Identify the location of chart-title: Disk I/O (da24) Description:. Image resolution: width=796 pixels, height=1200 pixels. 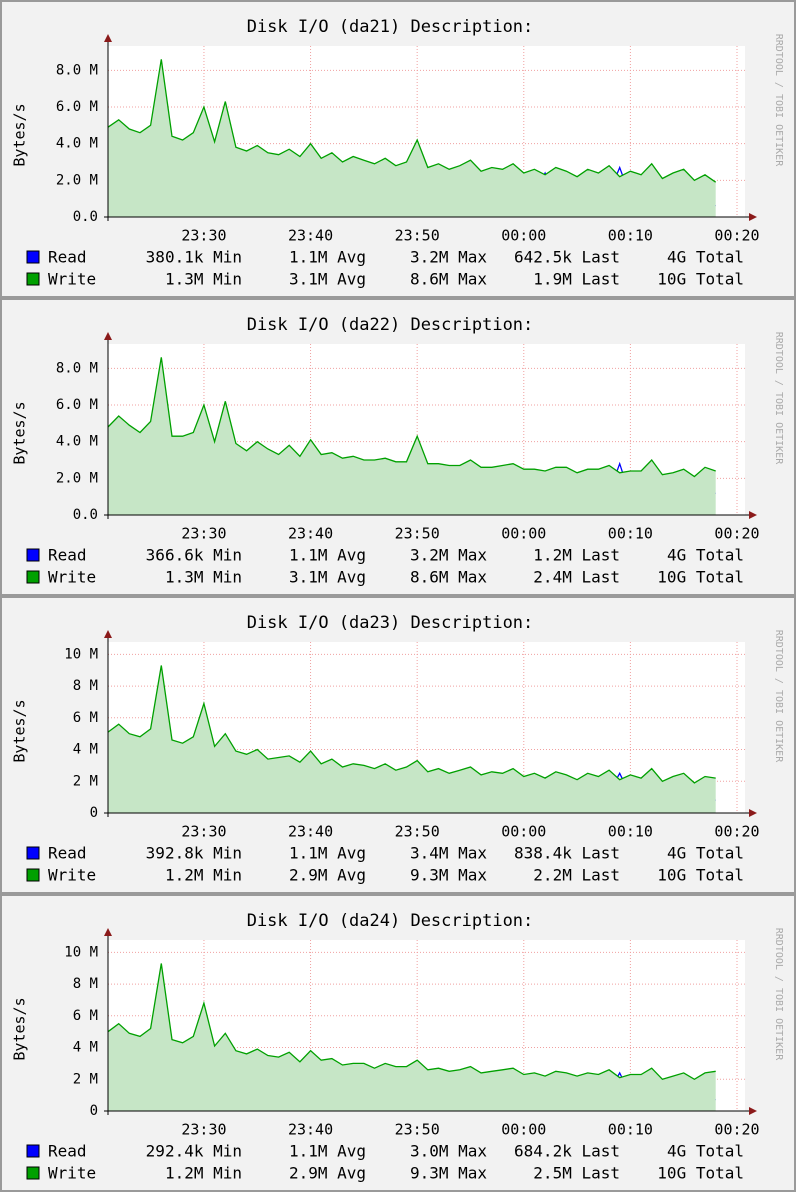
(390, 921).